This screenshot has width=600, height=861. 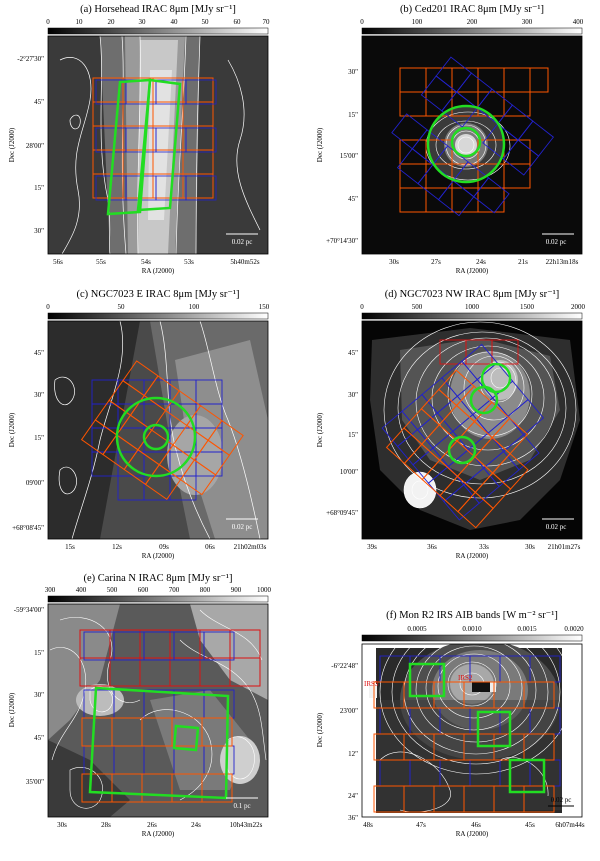 I want to click on panel-c-ylabel: Dec (J2000), so click(x=12, y=429).